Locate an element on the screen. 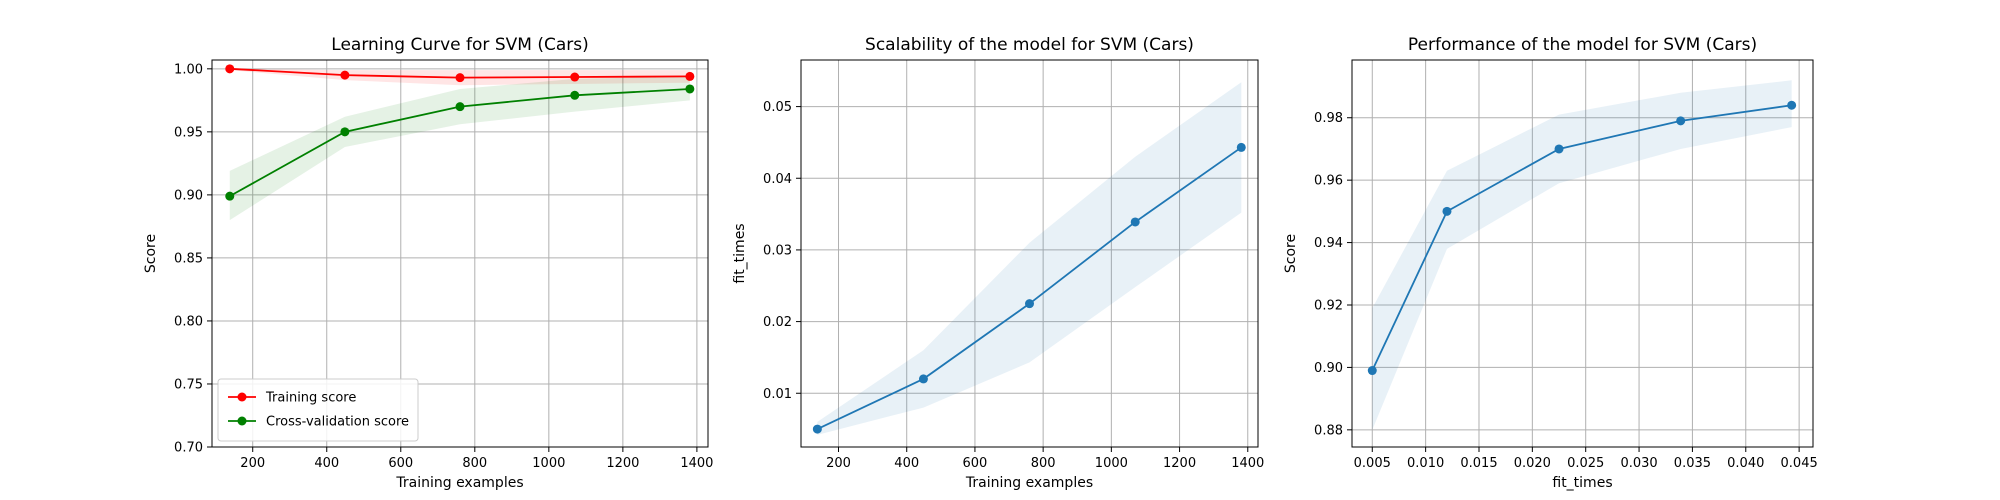 The width and height of the screenshot is (2000, 500). y-tick-label: 0.80 is located at coordinates (188, 321).